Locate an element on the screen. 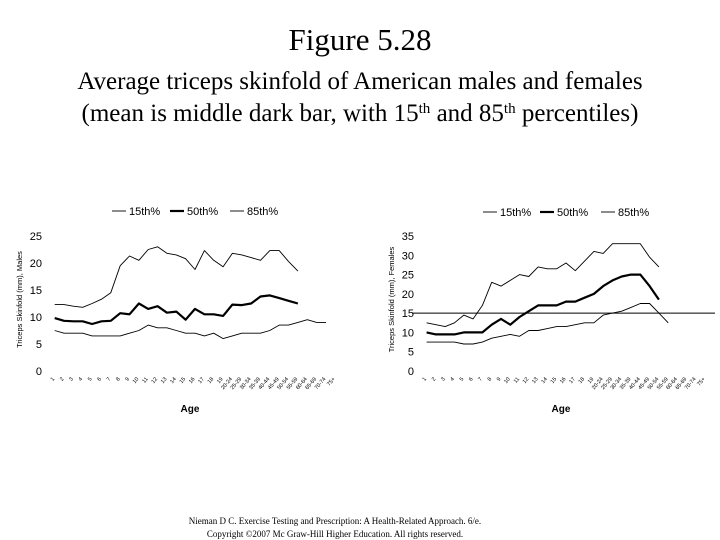  chart2-x-tick-label: 4 is located at coordinates (452, 379).